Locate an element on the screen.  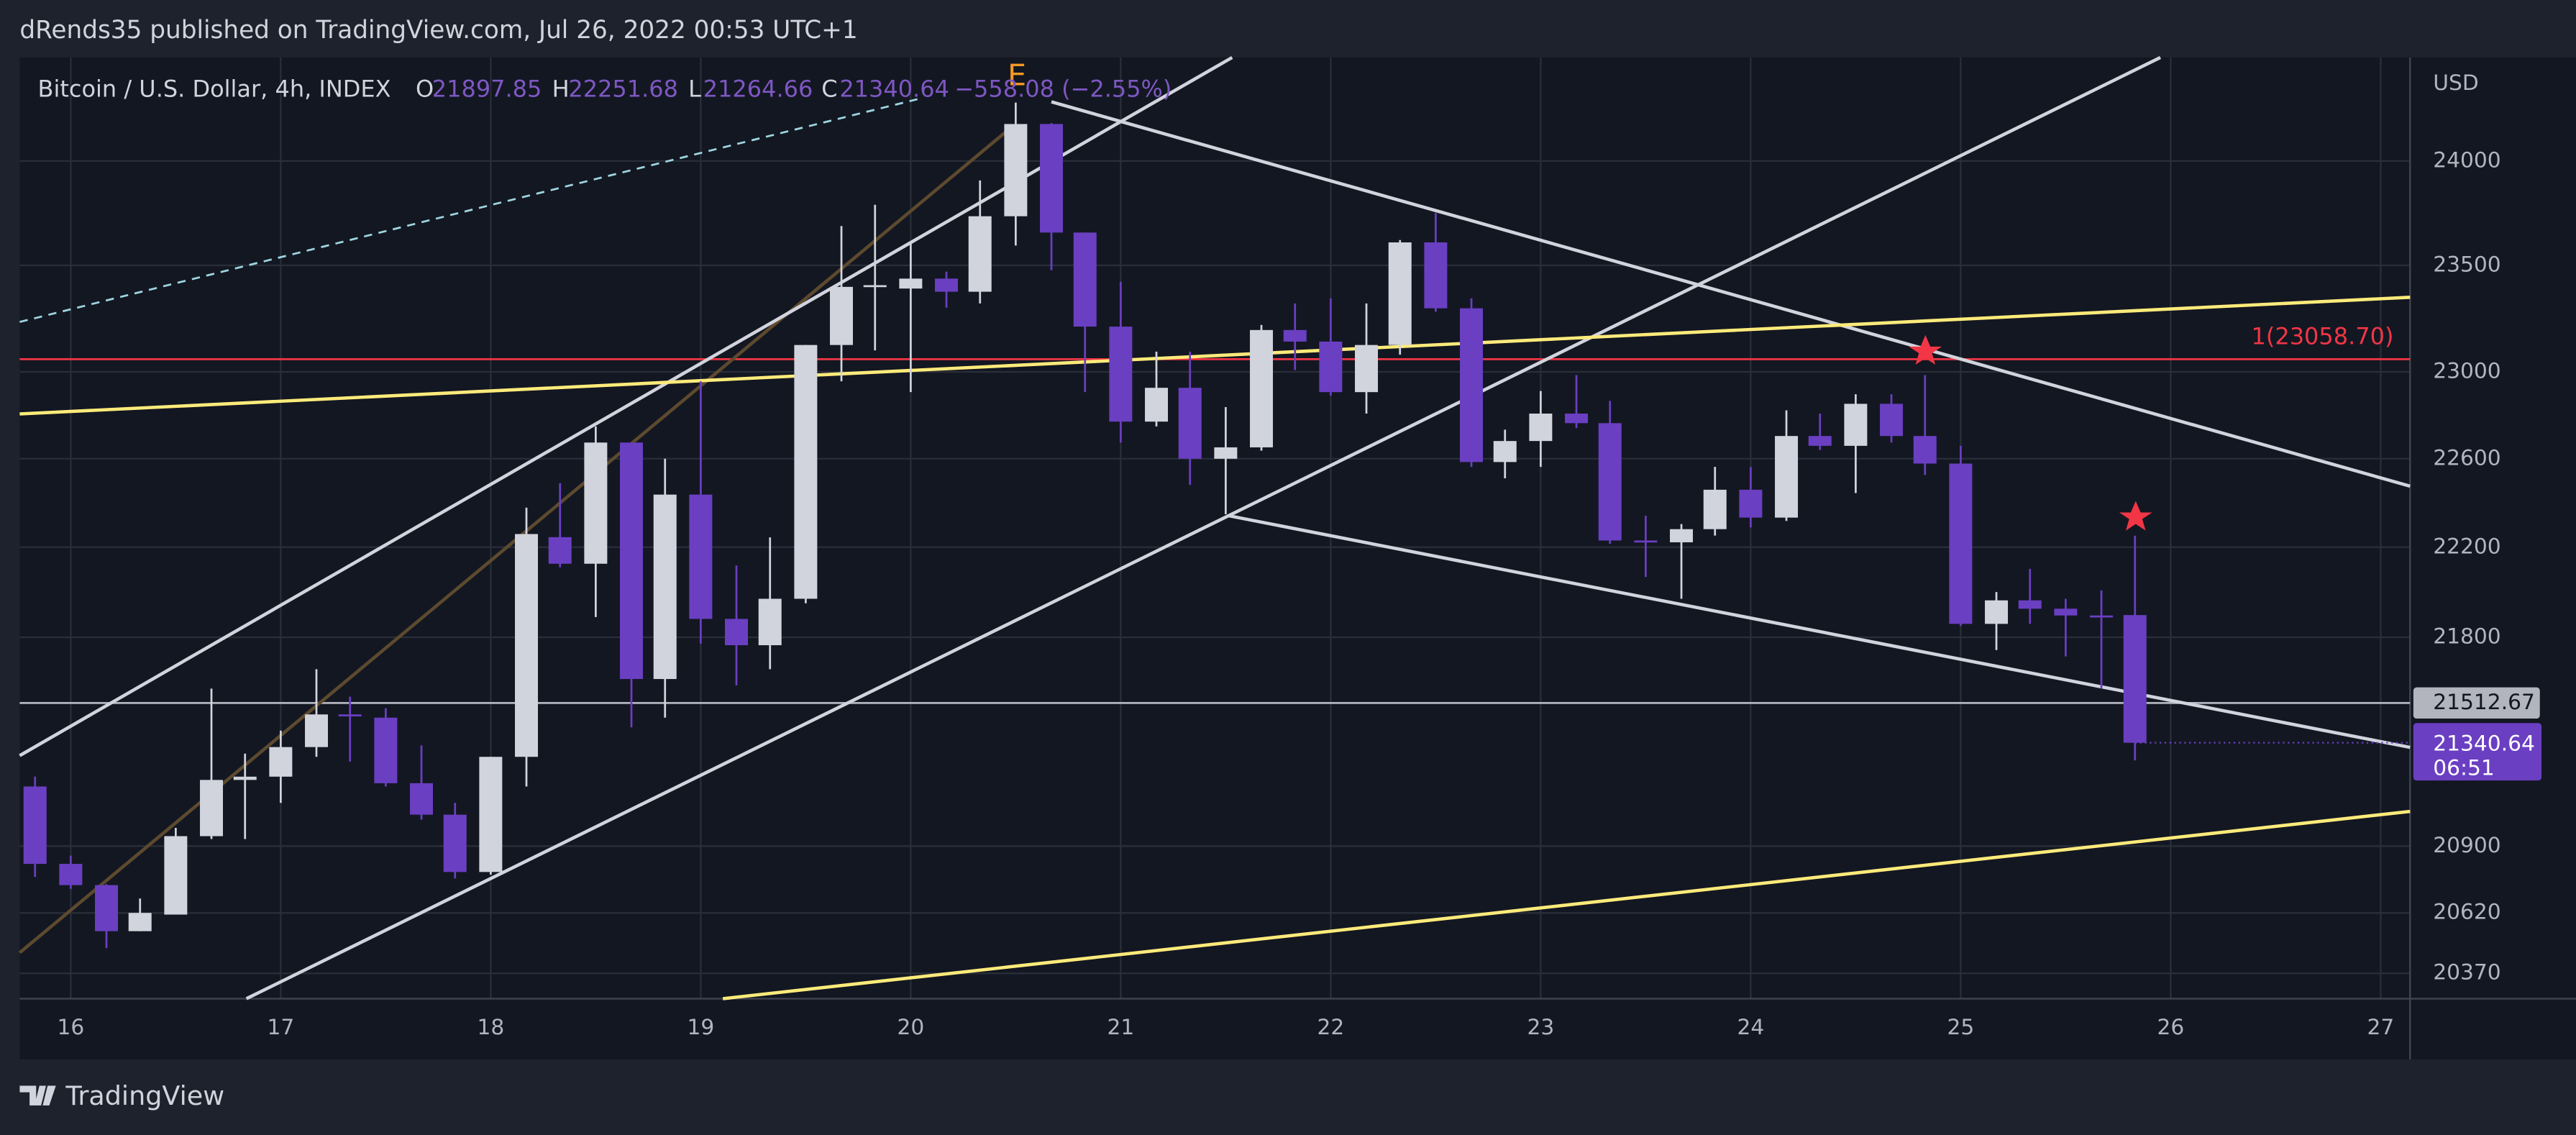
brand-name: TradingView is located at coordinates (144, 1095).